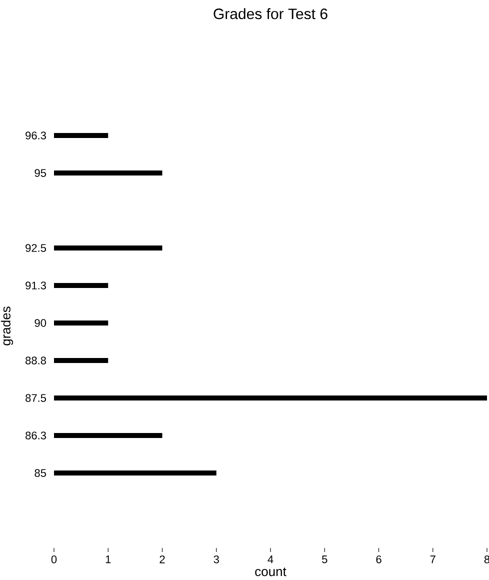  Describe the element at coordinates (379, 560) in the screenshot. I see `x-tick-label: 6` at that location.